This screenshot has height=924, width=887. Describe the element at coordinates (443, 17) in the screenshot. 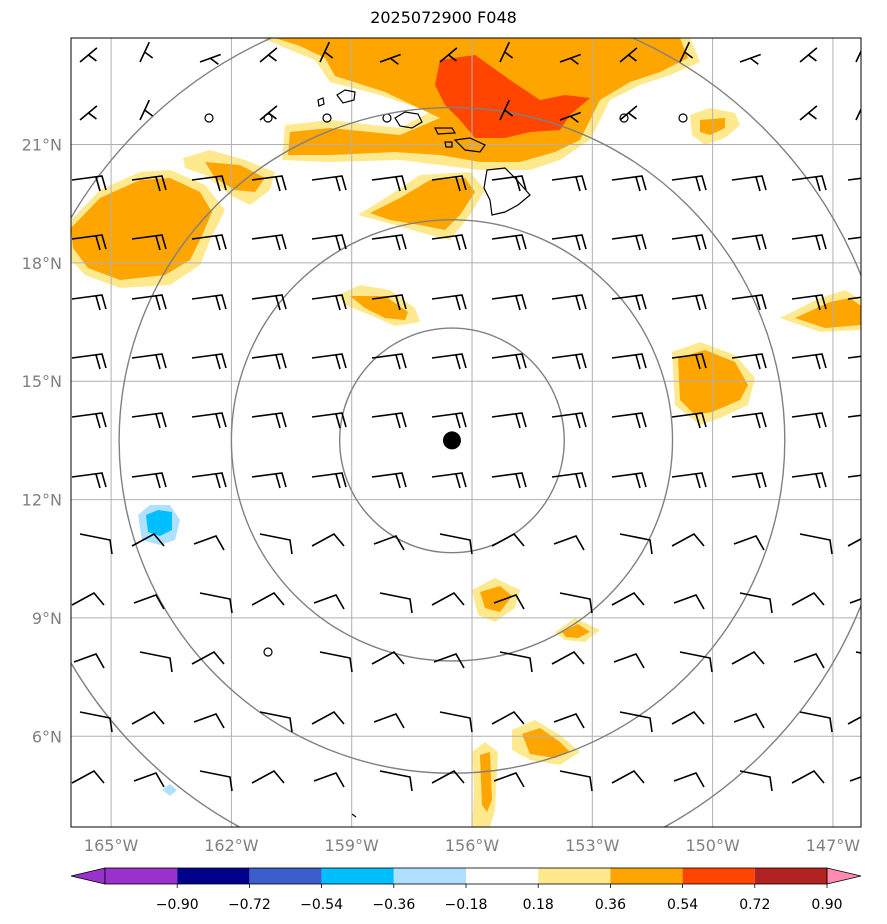

I see `map-title: 2025072900 F048` at that location.